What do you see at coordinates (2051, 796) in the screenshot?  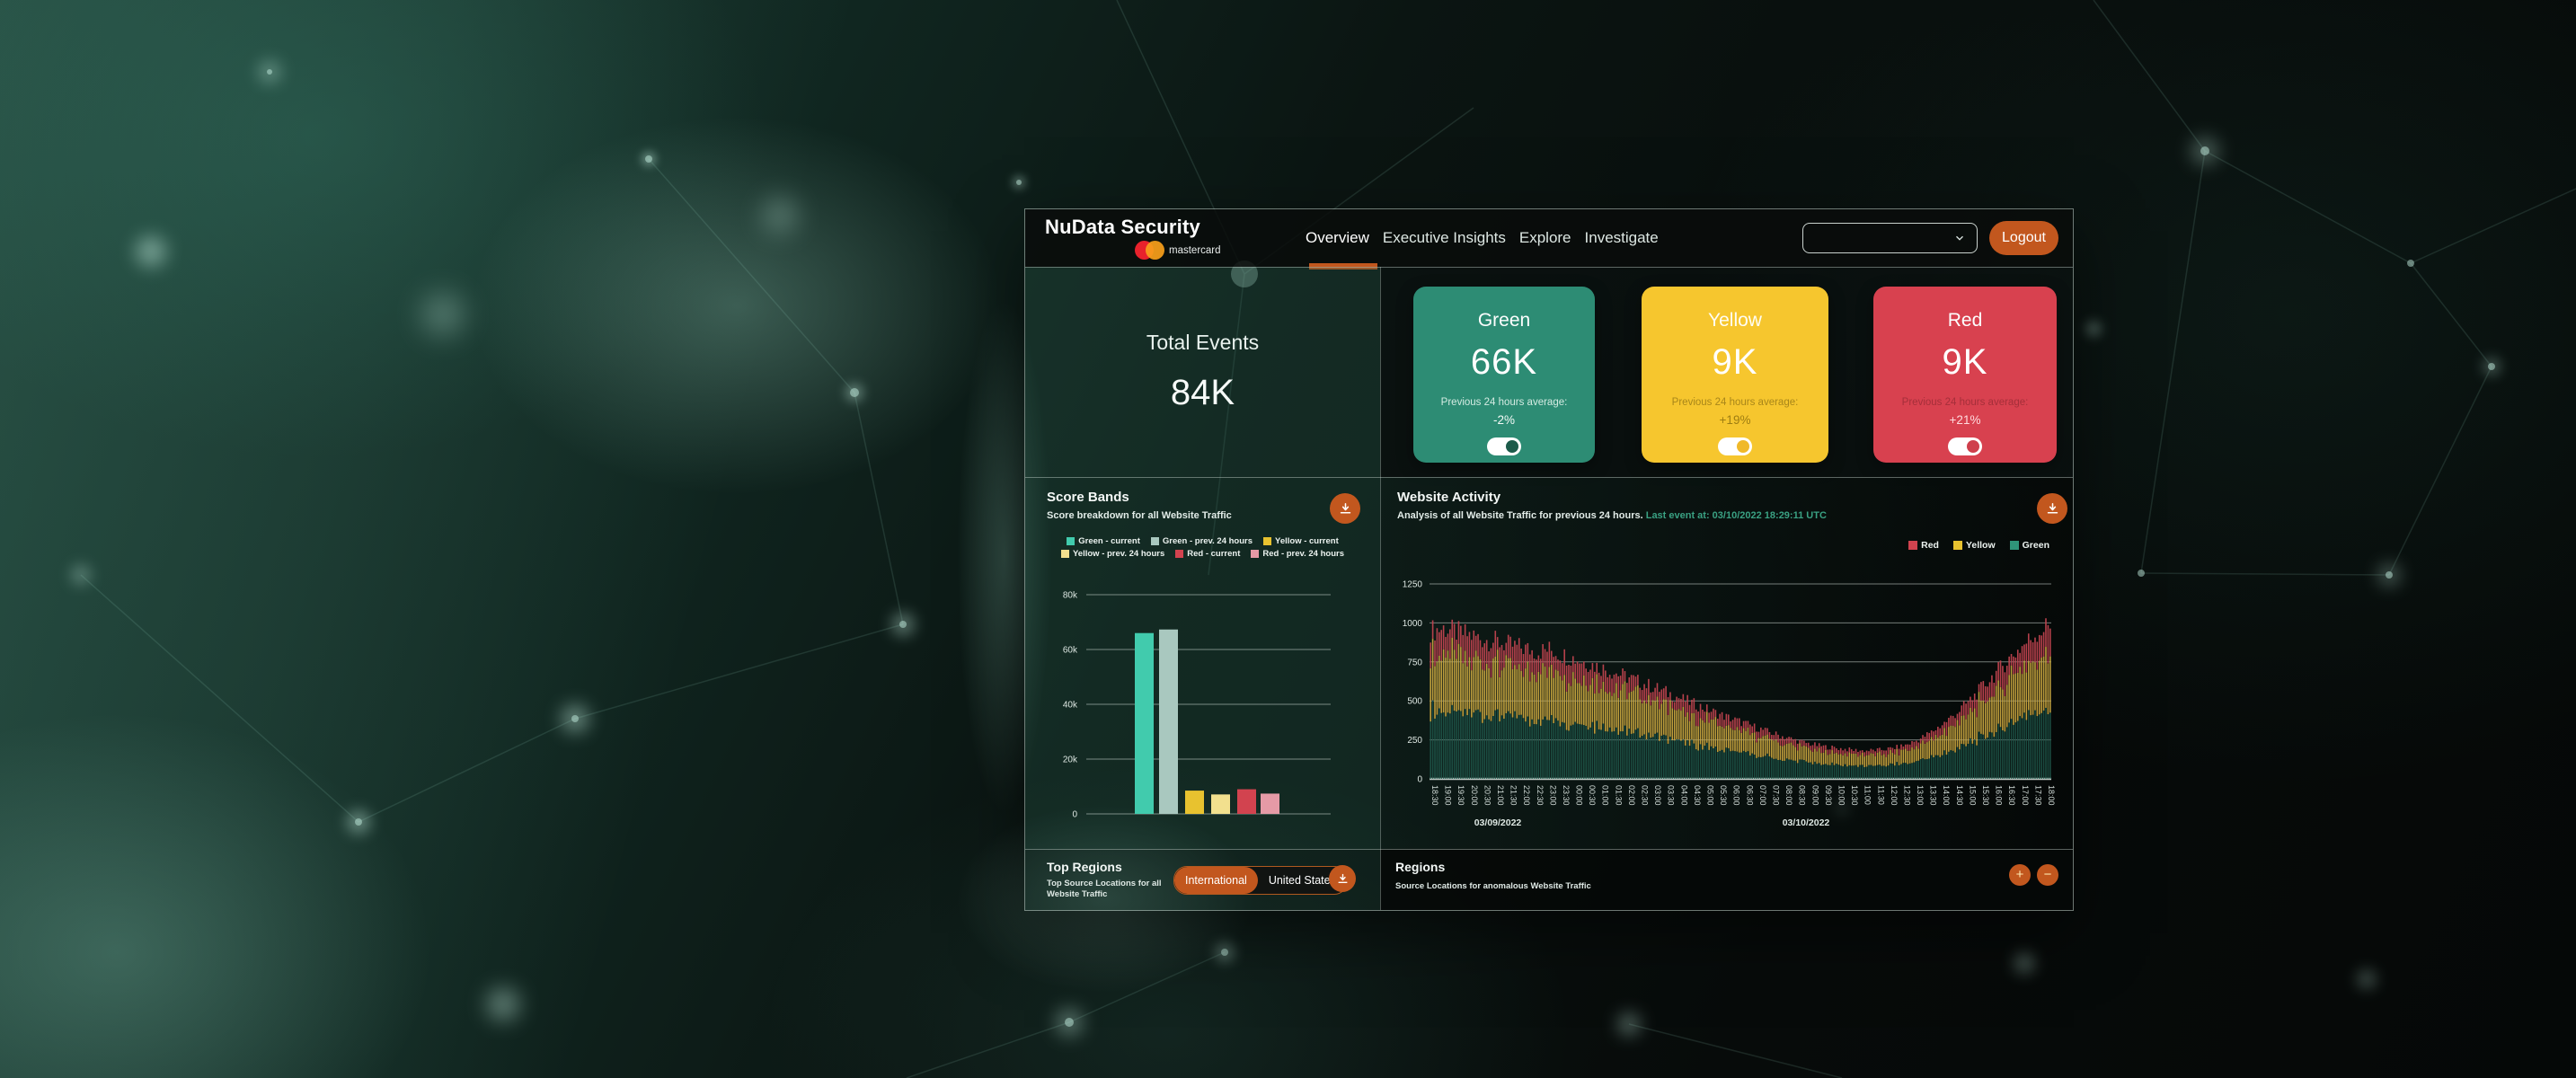 I see `x-axis-label: 18:00` at bounding box center [2051, 796].